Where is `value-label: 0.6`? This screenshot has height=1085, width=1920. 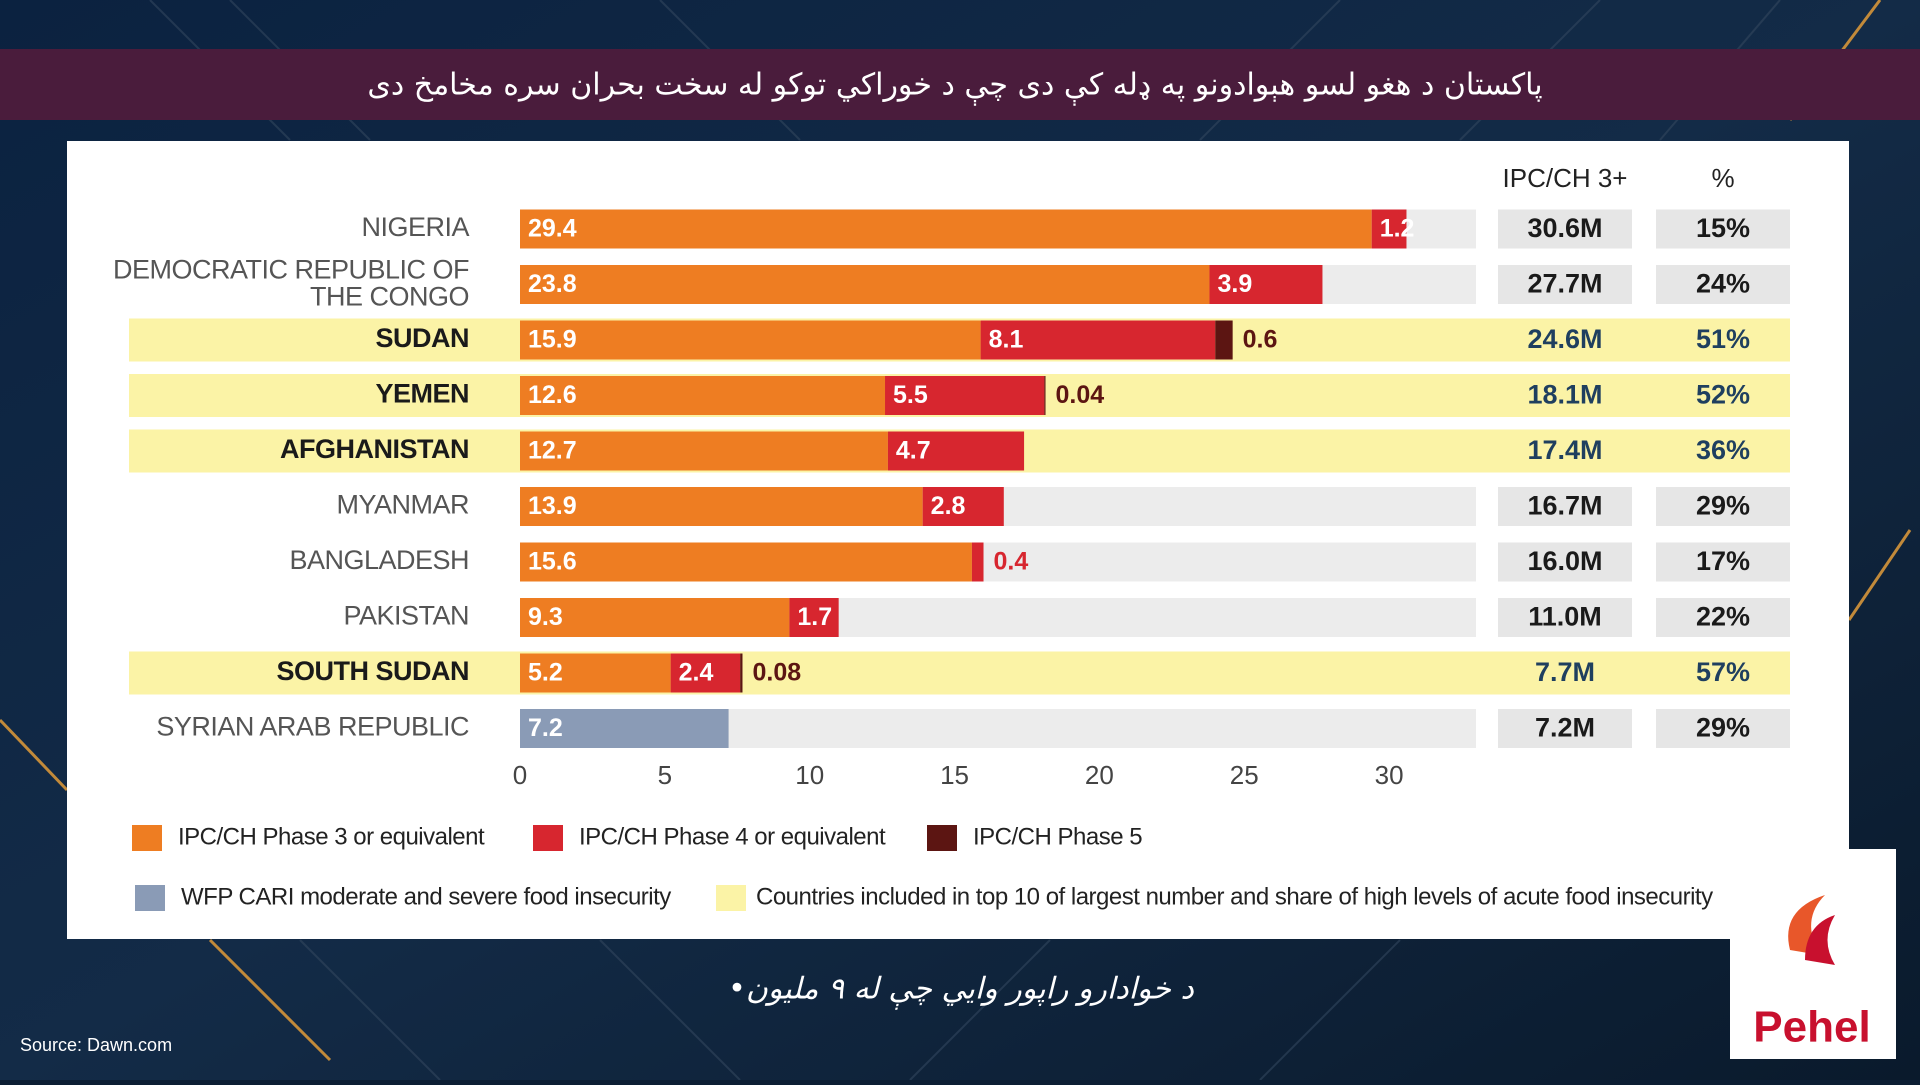 value-label: 0.6 is located at coordinates (1260, 340).